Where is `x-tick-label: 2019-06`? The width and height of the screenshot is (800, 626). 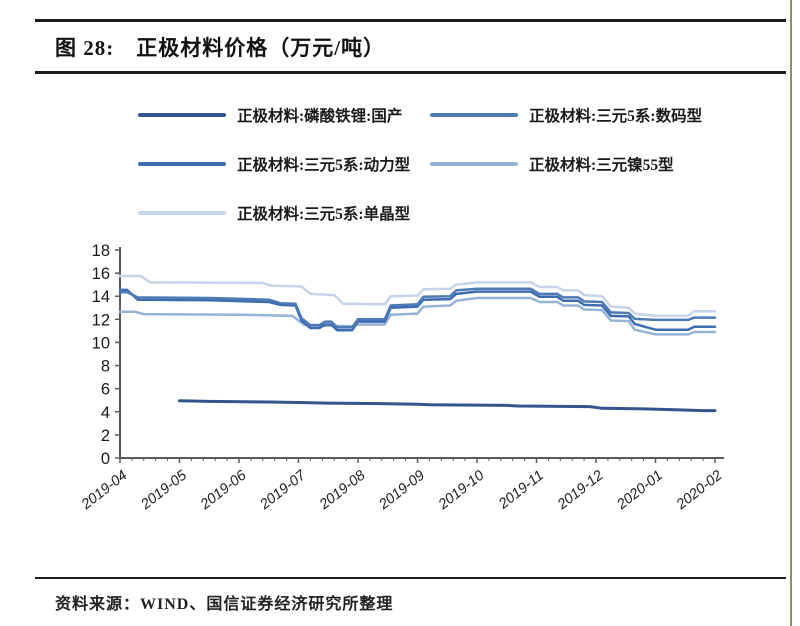 x-tick-label: 2019-06 is located at coordinates (223, 490).